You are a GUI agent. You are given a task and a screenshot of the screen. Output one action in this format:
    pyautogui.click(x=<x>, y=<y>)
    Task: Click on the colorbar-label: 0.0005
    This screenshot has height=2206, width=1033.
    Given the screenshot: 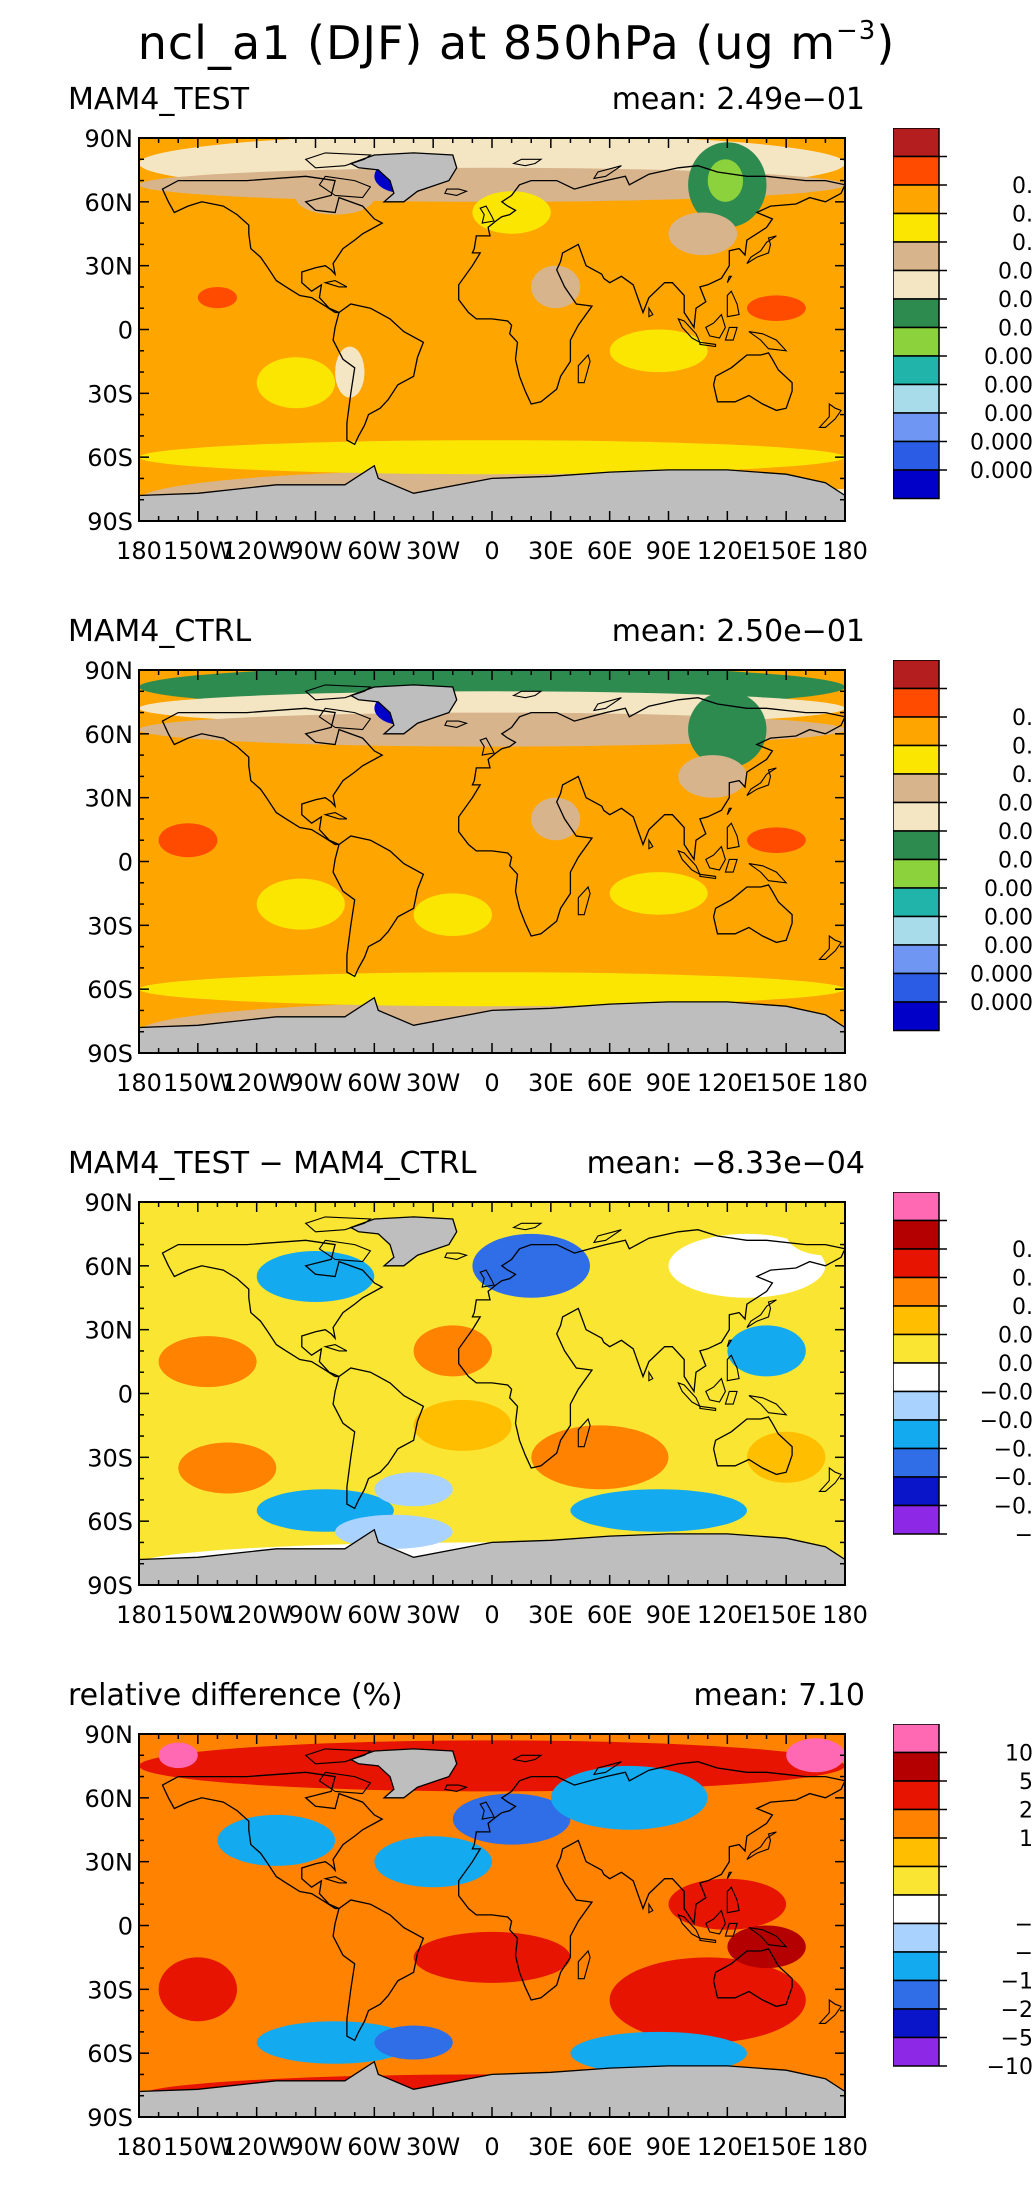 What is the action you would take?
    pyautogui.click(x=1001, y=975)
    